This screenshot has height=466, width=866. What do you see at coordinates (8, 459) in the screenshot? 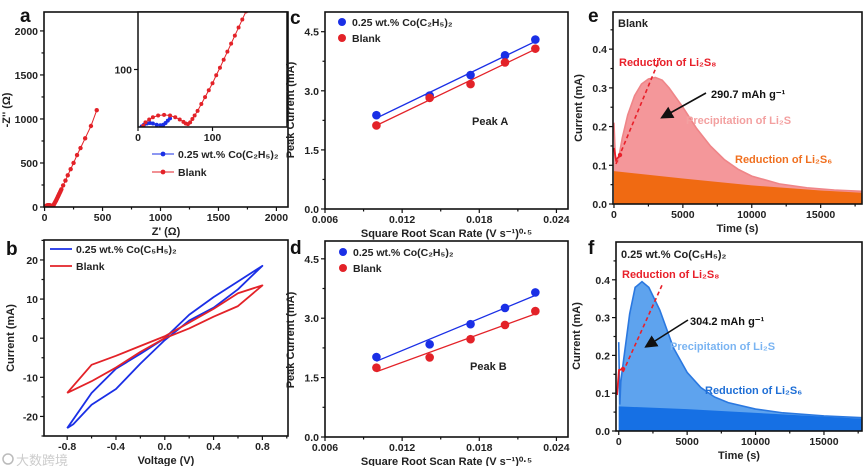
I see `watermark-logo-icon` at bounding box center [8, 459].